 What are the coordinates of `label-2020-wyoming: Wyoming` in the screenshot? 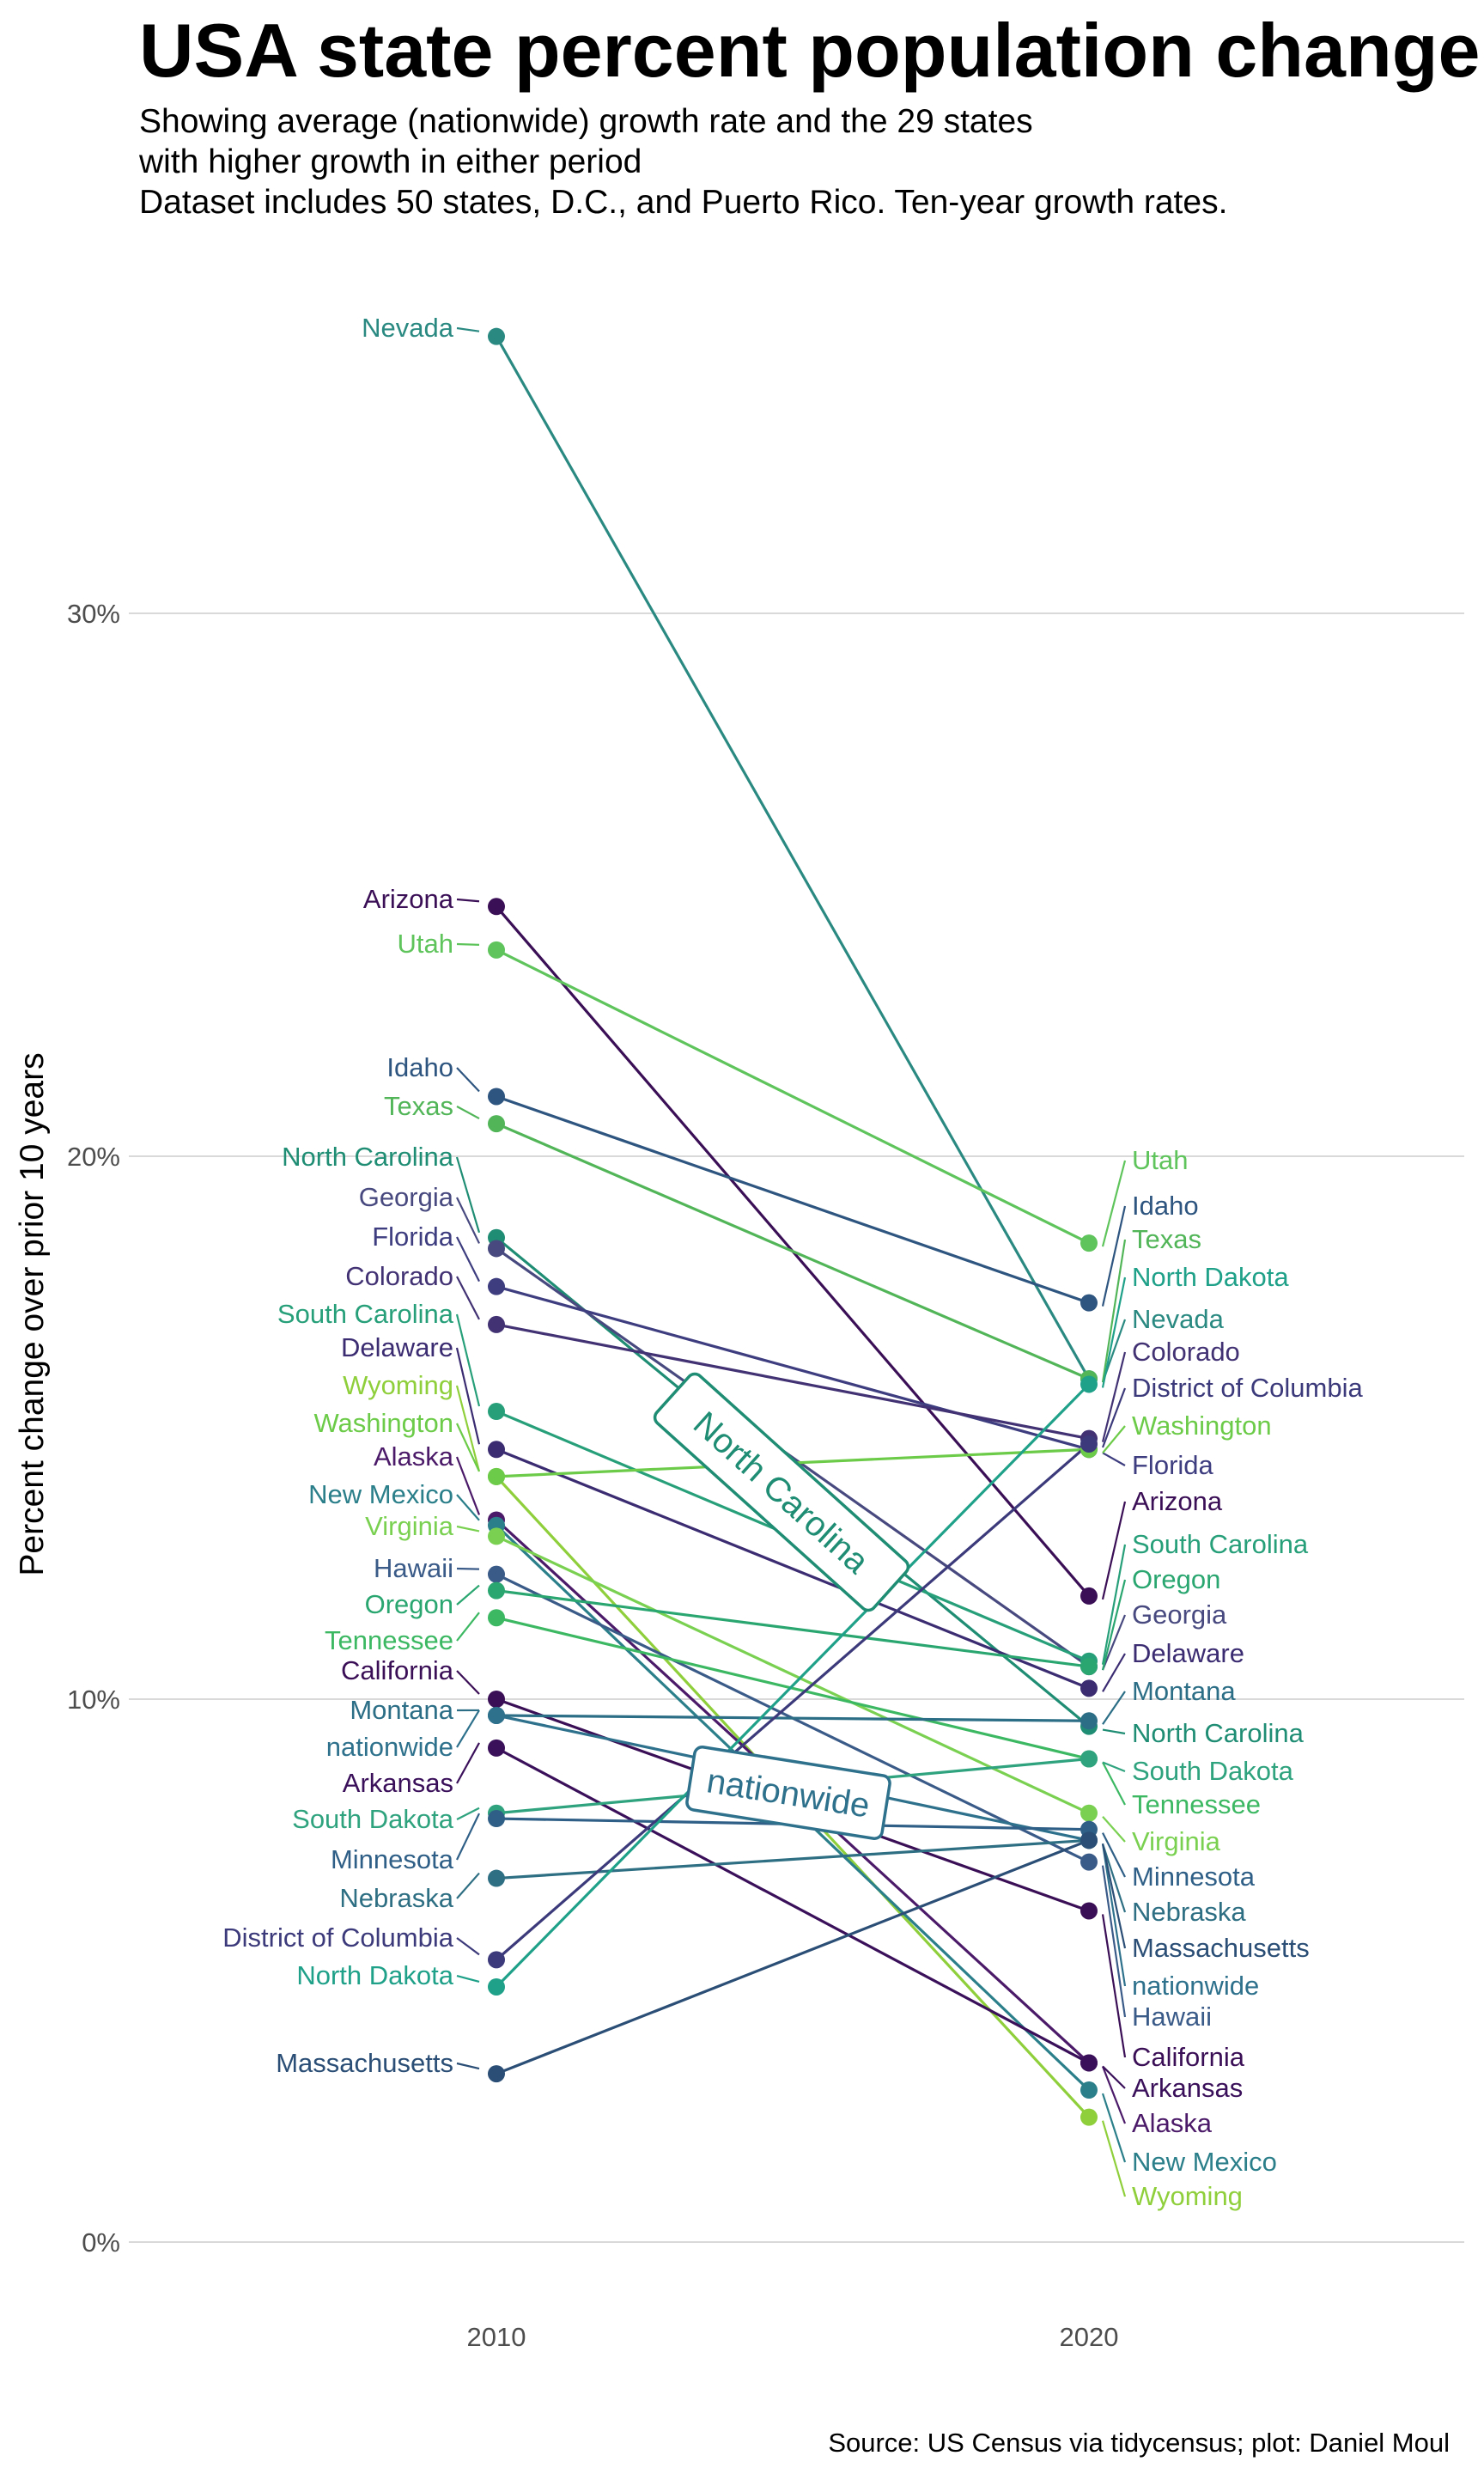 It's located at (1187, 2196).